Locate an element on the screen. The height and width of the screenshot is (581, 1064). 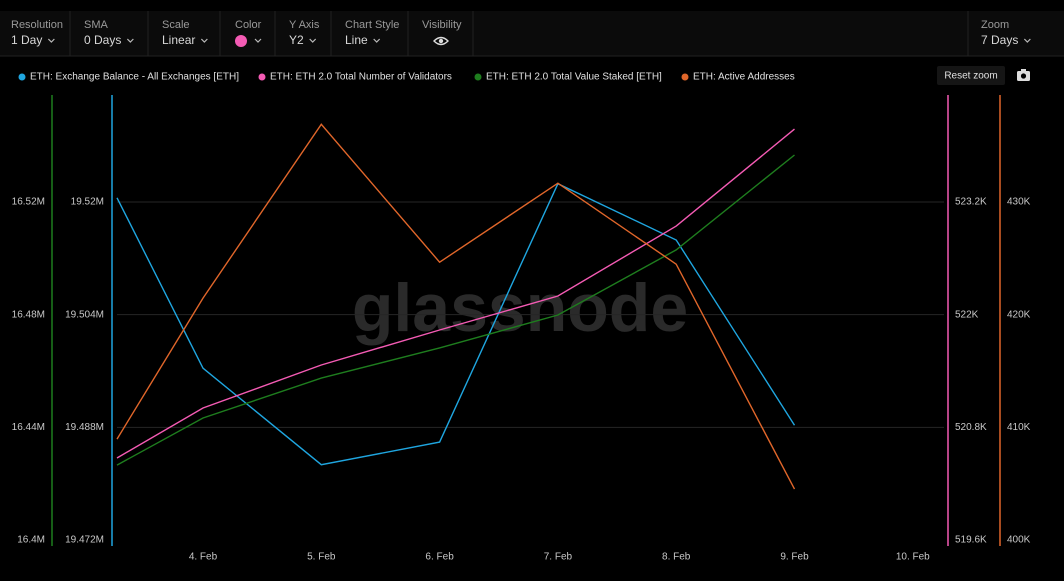
y-tick-label: 16.48M is located at coordinates (28, 314).